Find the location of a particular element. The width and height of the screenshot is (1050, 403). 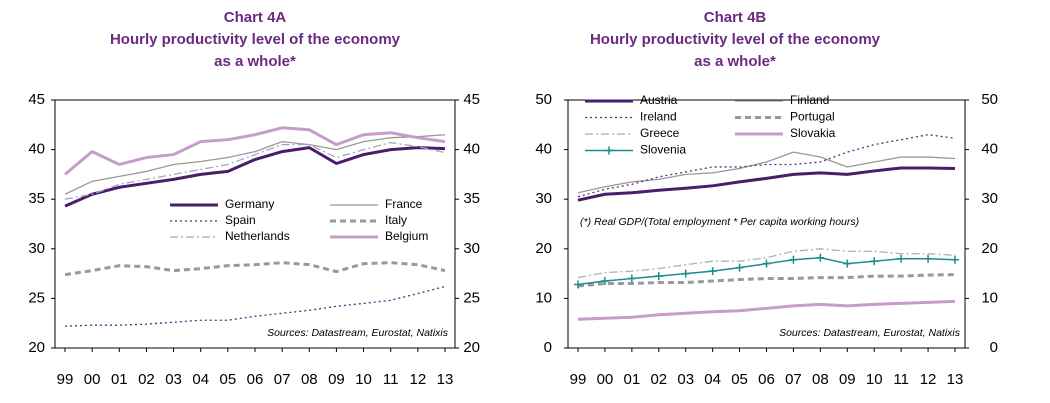

y2-tick-label: 20 is located at coordinates (471, 347).